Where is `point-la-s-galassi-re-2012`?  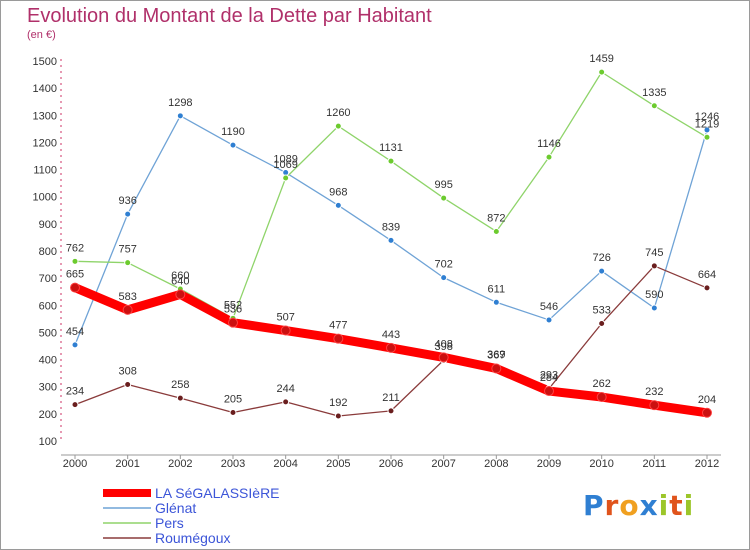 point-la-s-galassi-re-2012 is located at coordinates (707, 412).